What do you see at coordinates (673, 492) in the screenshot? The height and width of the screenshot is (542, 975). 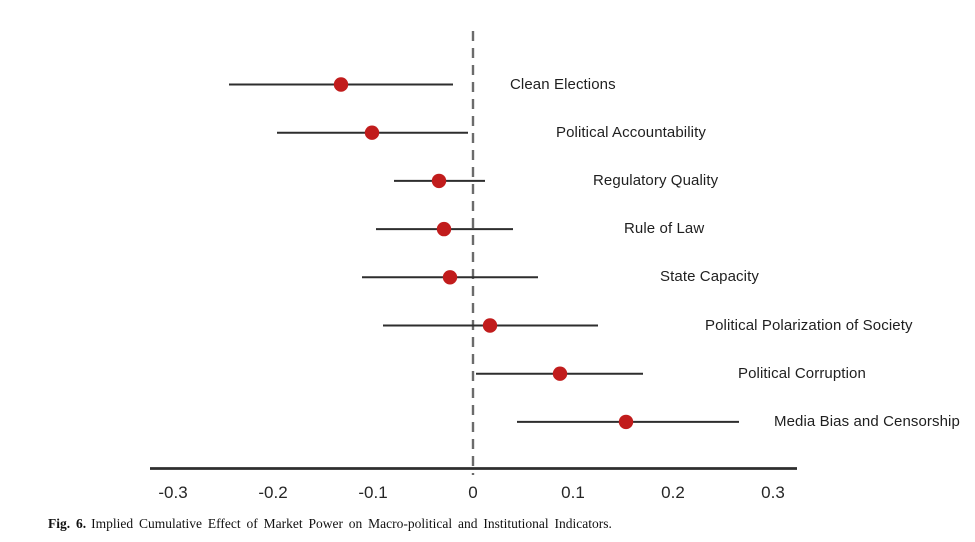 I see `x-tick-label: 0.2` at bounding box center [673, 492].